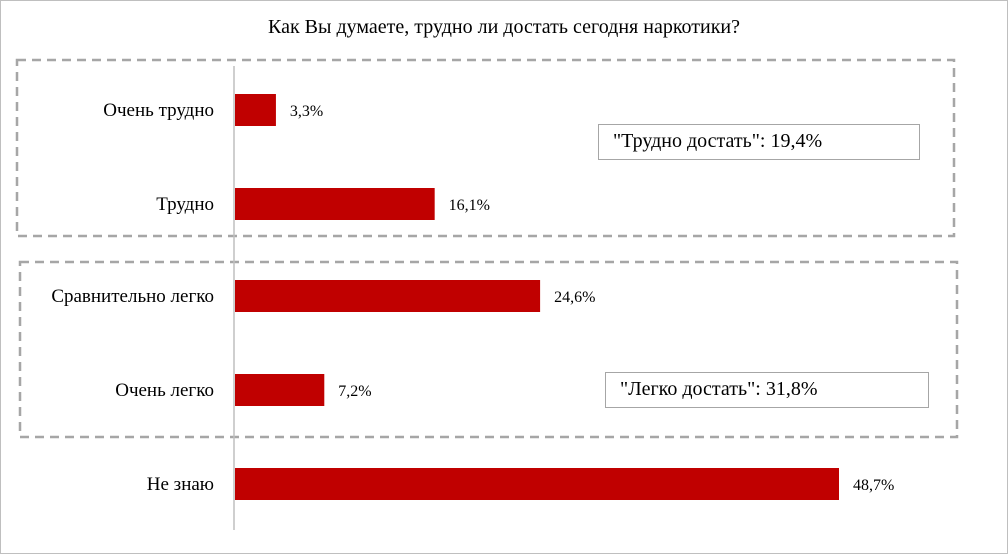  What do you see at coordinates (306, 111) in the screenshot?
I see `value-label-1: 3,3%` at bounding box center [306, 111].